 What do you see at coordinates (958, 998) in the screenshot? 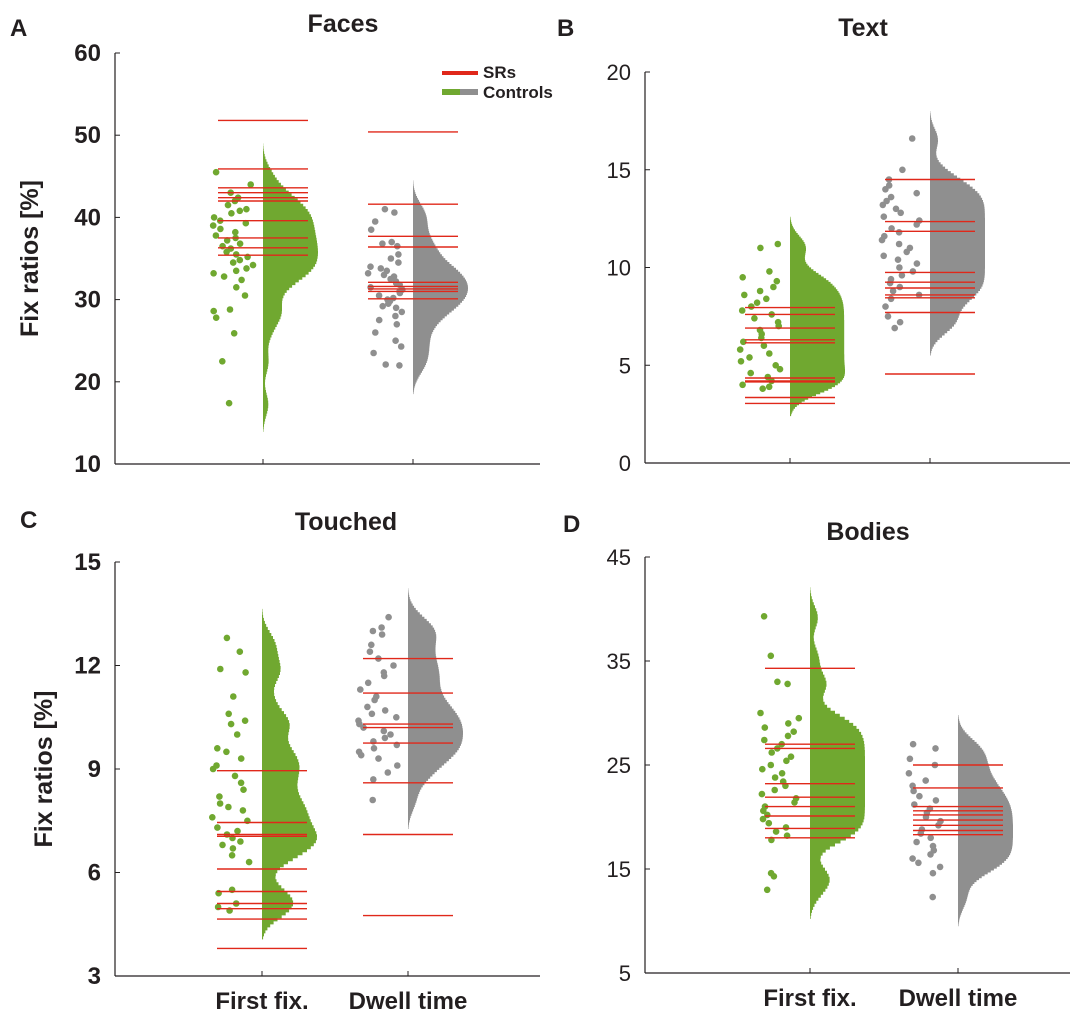
I see `x-category-label: Dwell time` at bounding box center [958, 998].